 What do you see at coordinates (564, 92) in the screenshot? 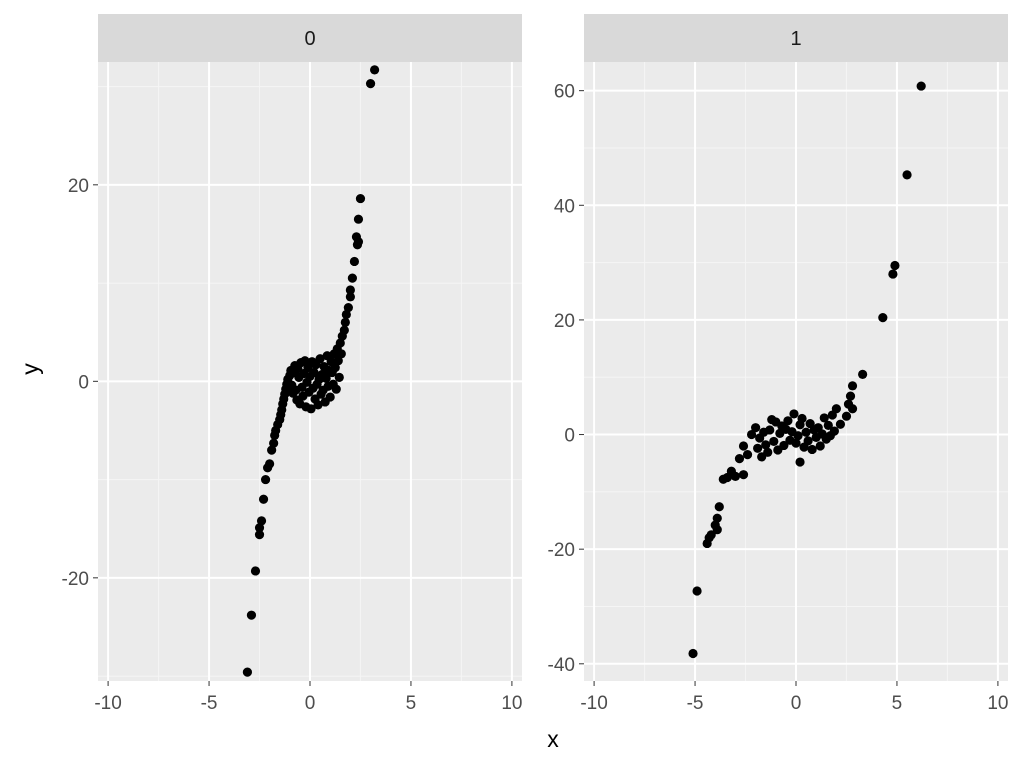
I see `y-tick-label: 60` at bounding box center [564, 92].